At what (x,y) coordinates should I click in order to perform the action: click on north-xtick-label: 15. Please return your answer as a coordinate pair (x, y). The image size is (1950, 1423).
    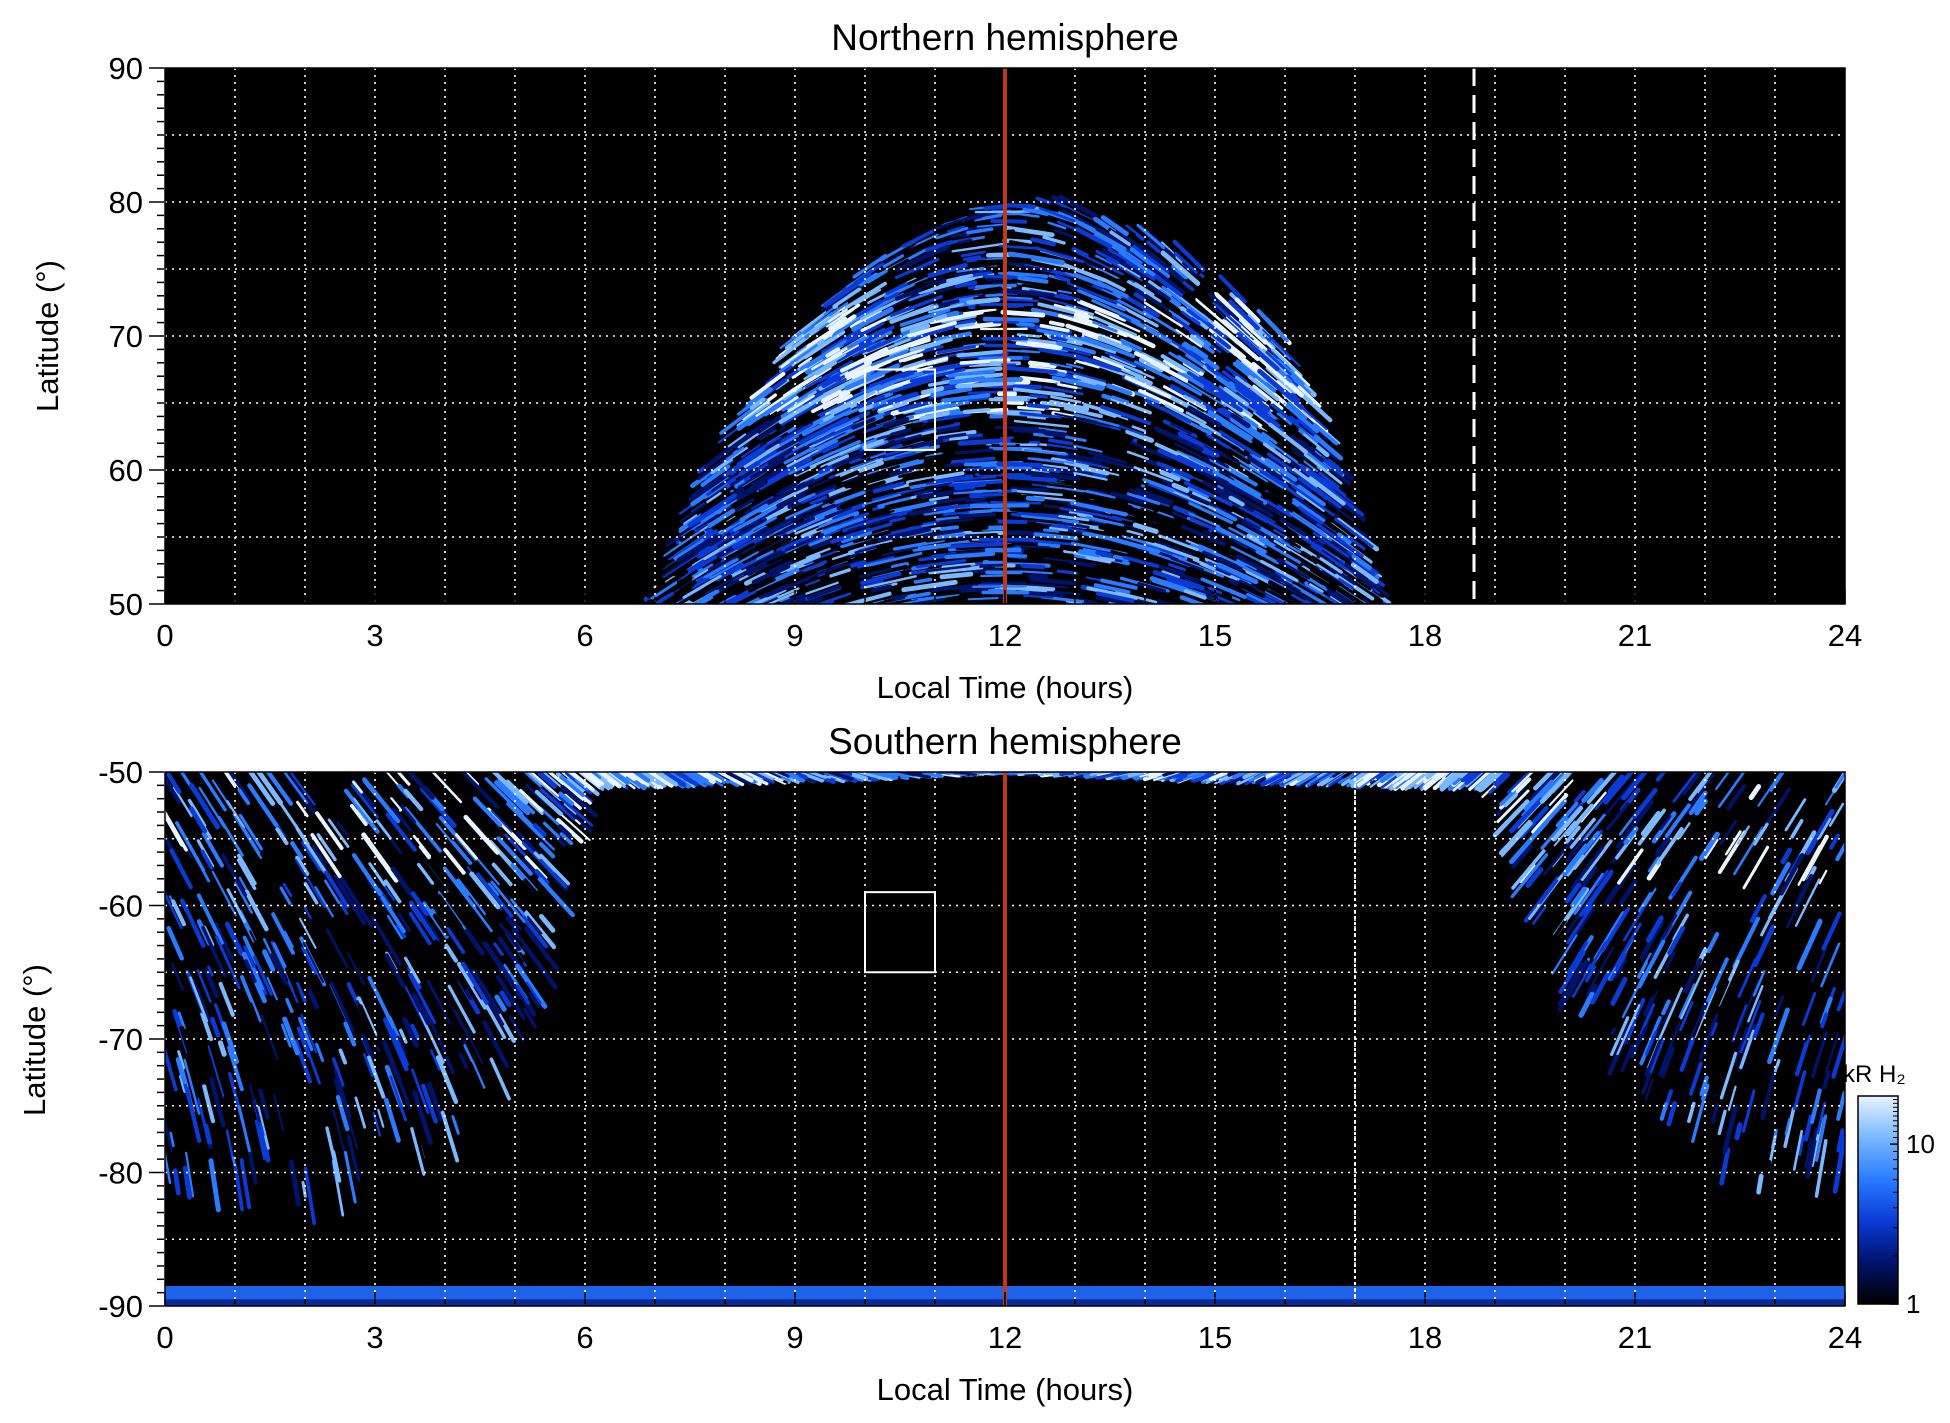
    Looking at the image, I should click on (1215, 635).